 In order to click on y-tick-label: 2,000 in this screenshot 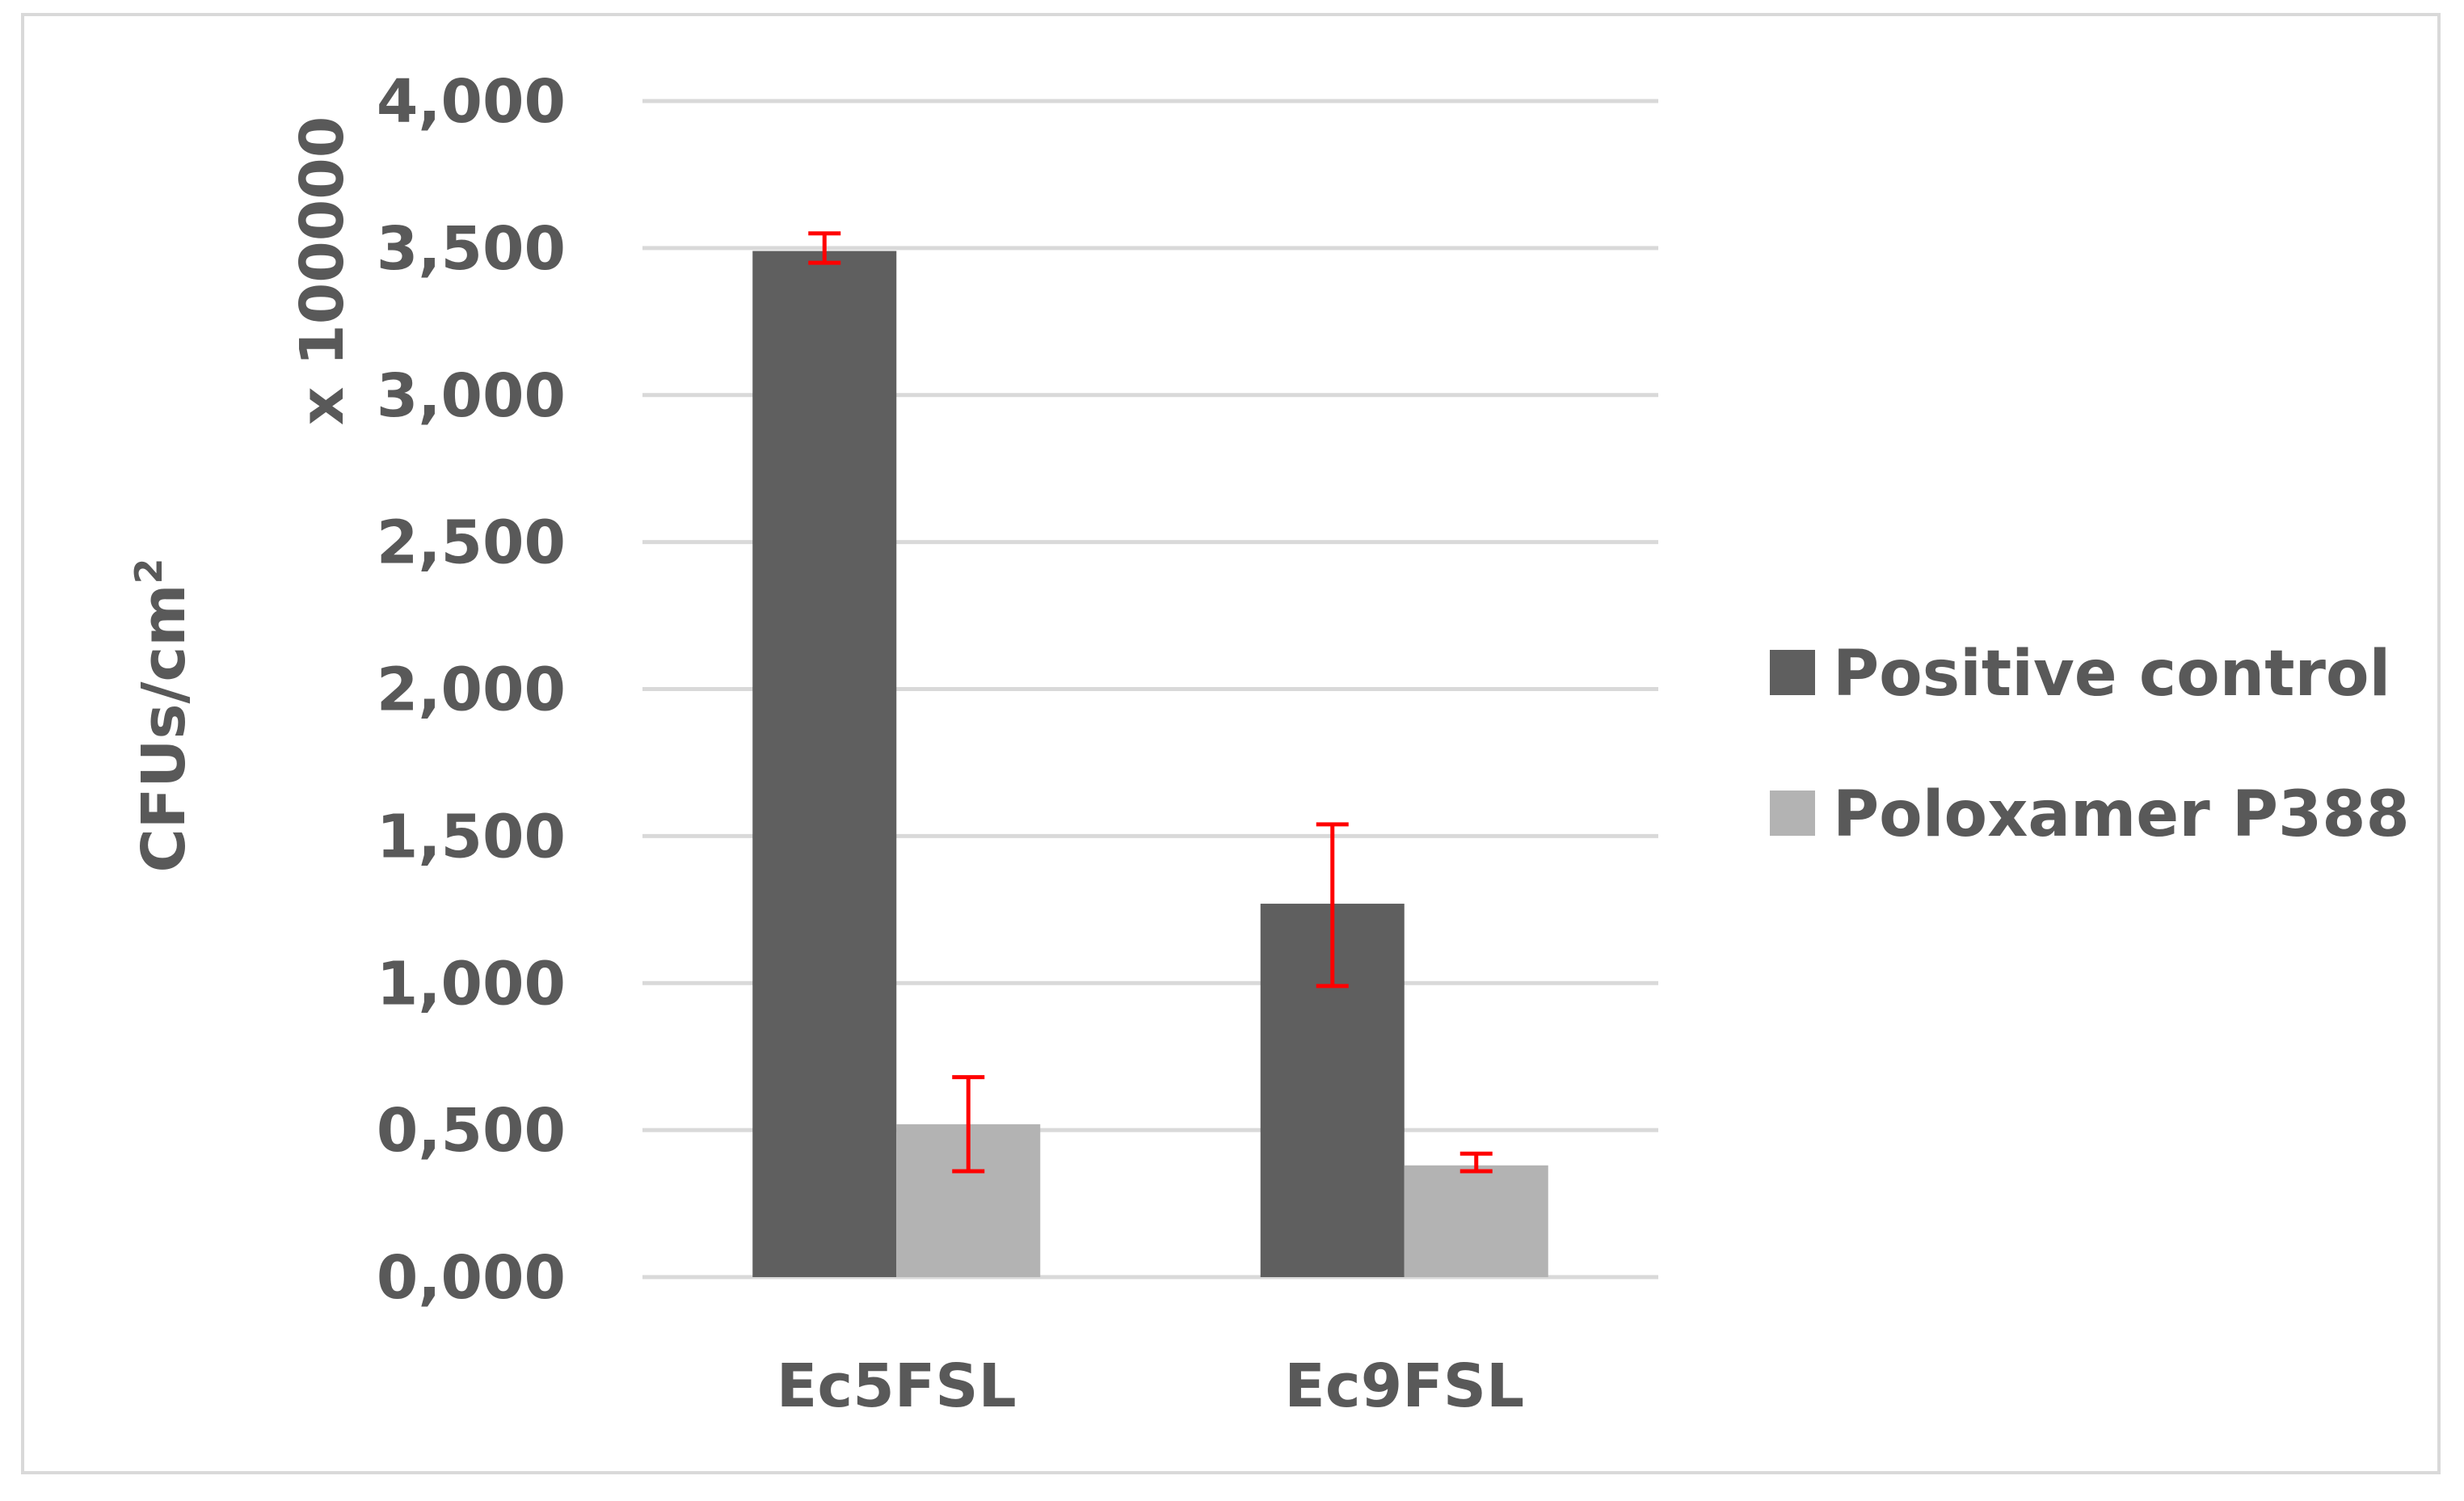, I will do `click(471, 691)`.